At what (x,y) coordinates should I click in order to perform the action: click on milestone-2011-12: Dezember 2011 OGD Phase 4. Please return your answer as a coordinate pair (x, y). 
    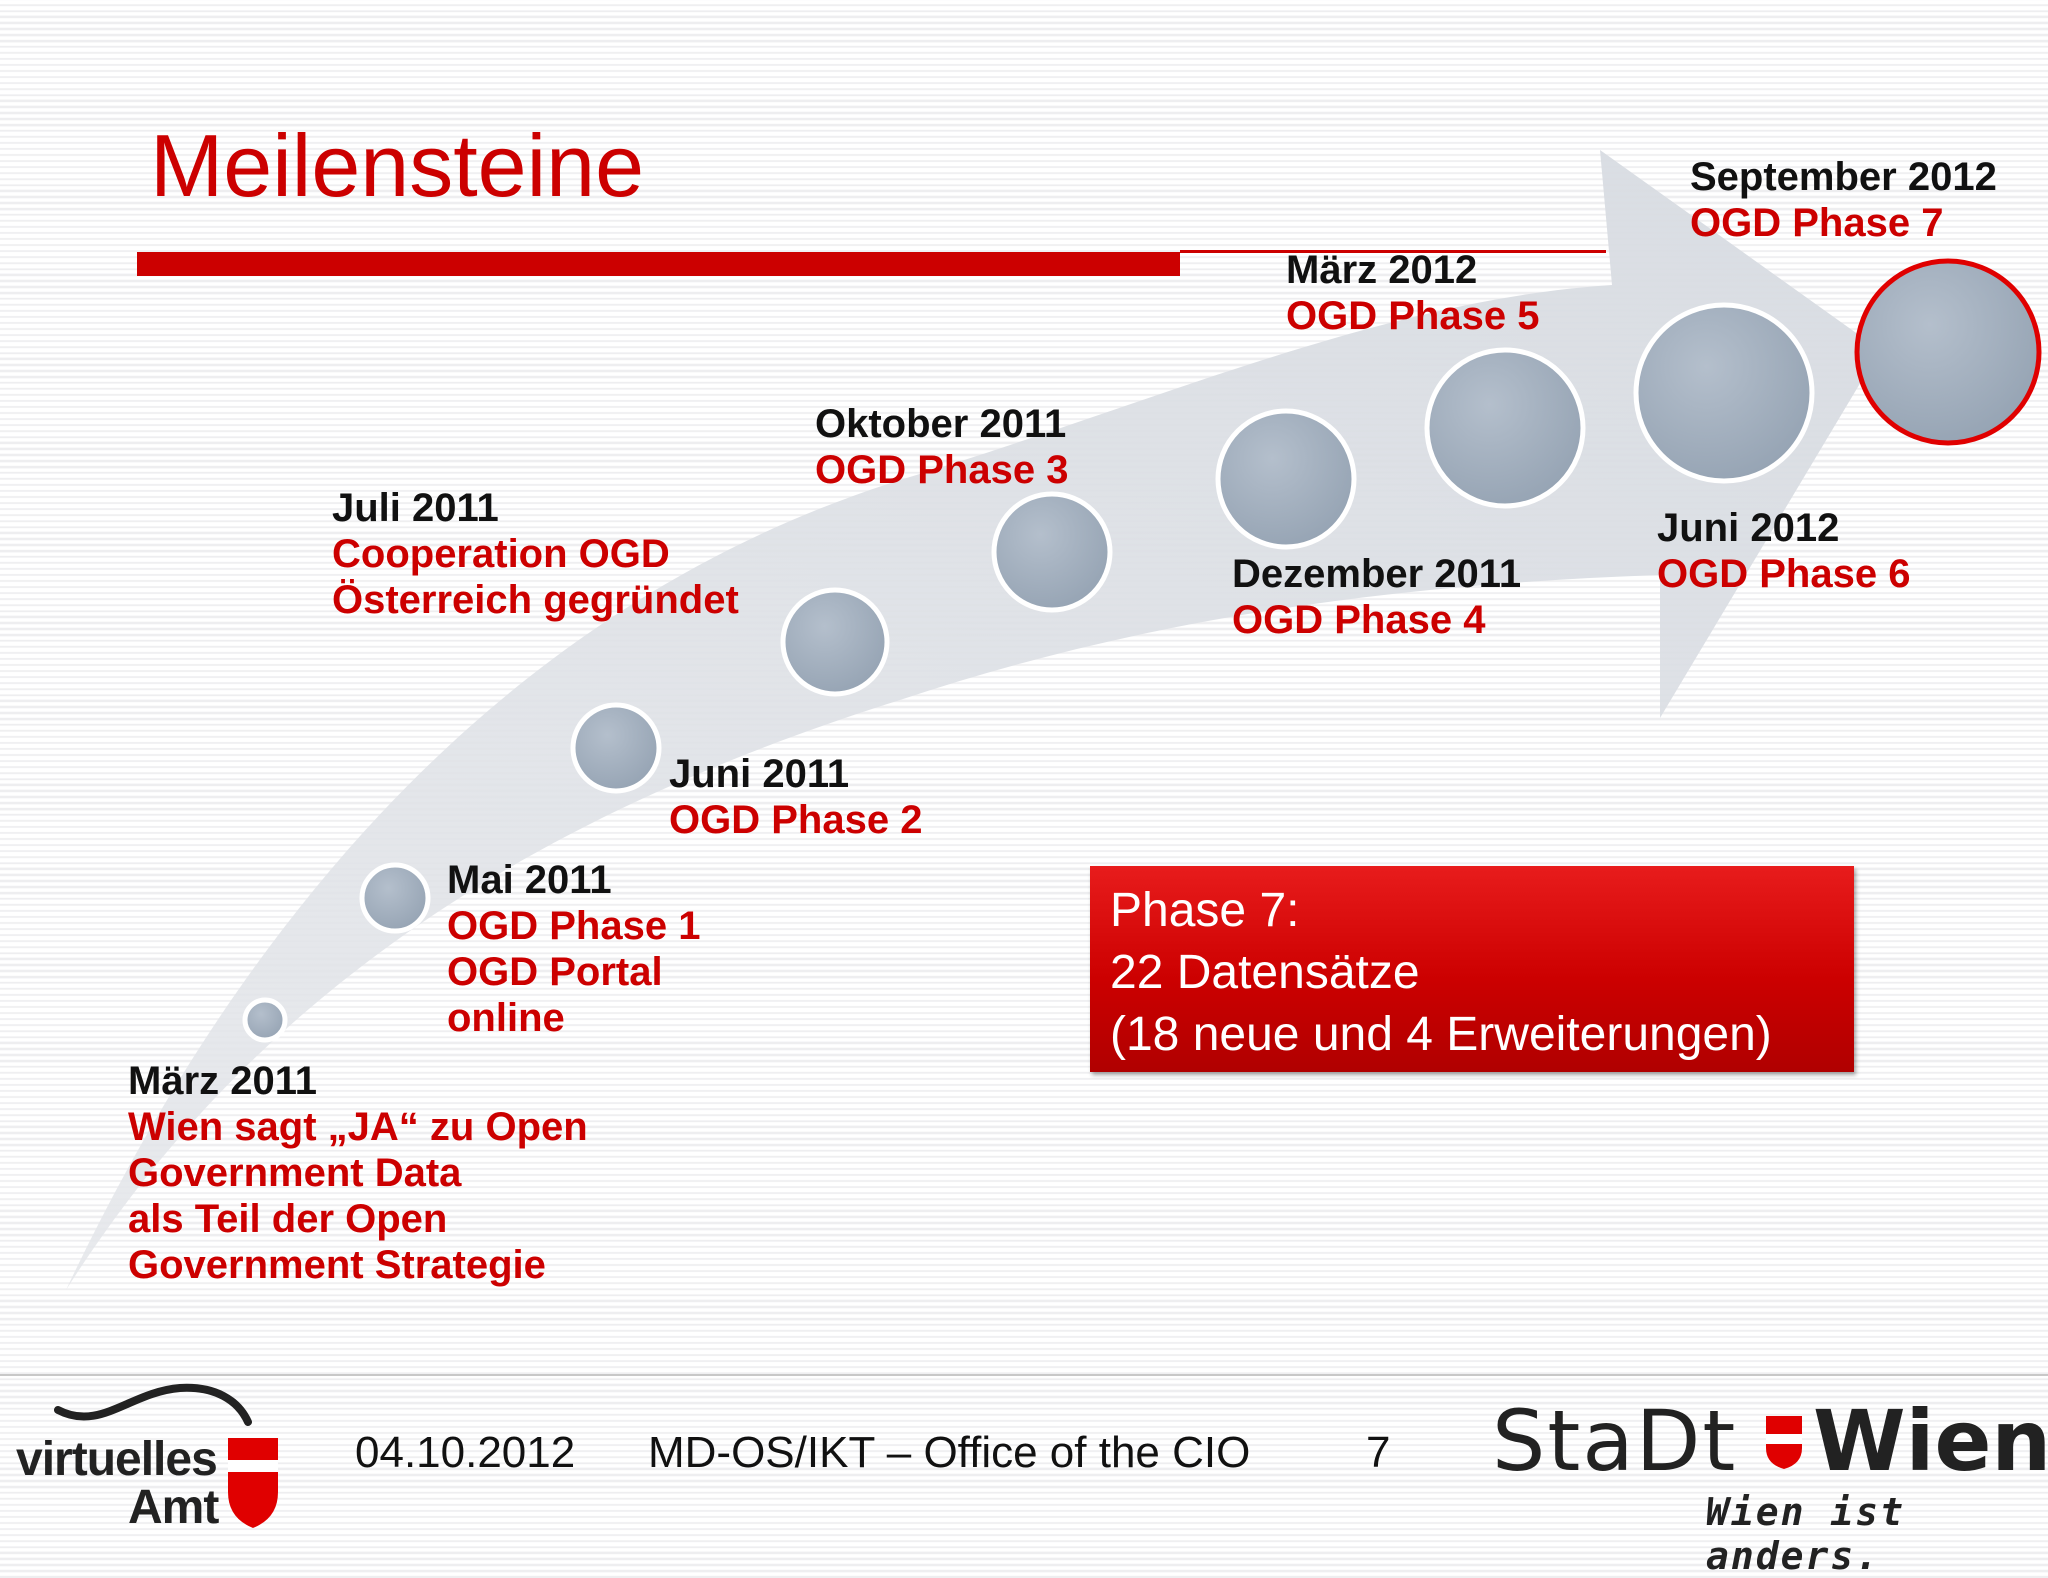
    Looking at the image, I should click on (1376, 597).